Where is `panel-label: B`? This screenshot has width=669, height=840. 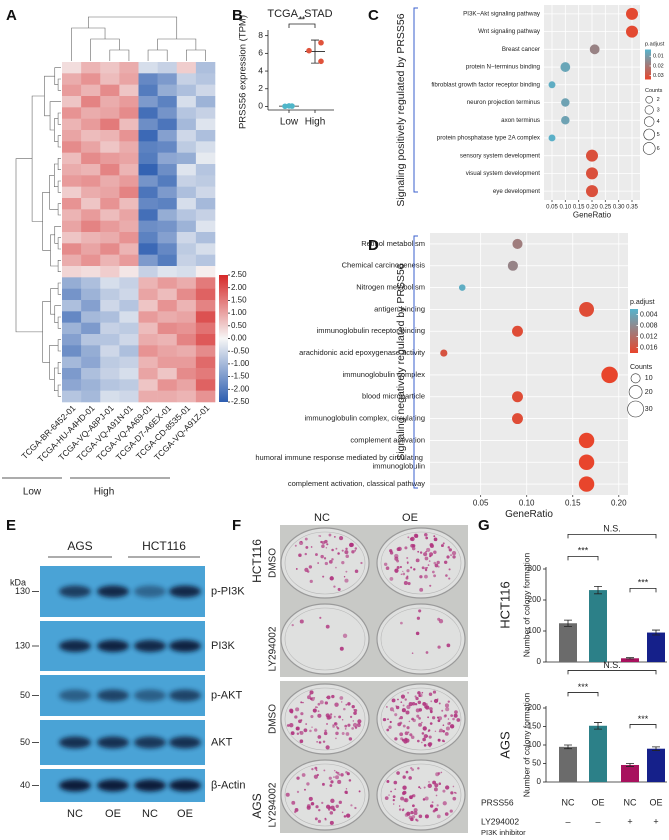 panel-label: B is located at coordinates (237, 15).